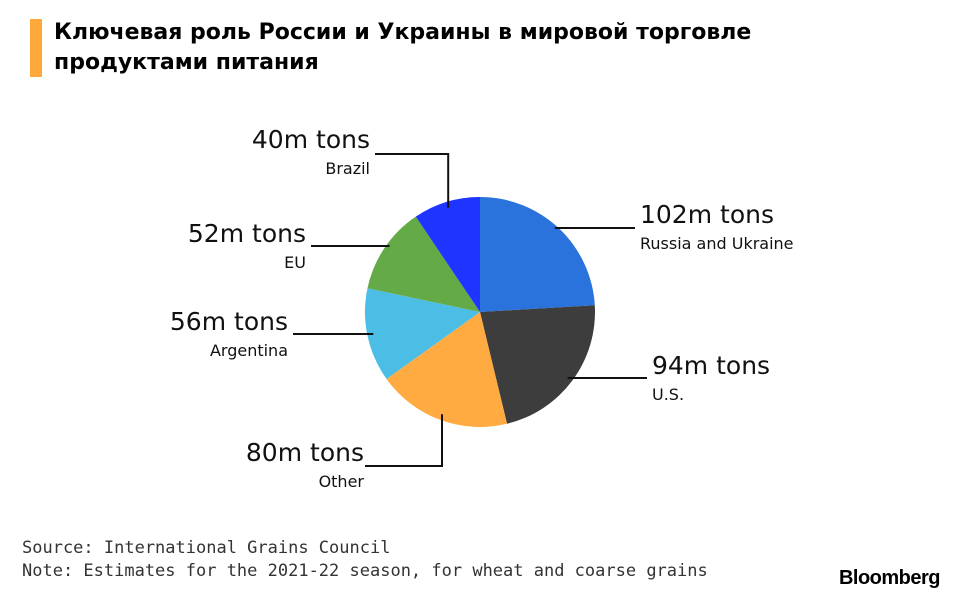 This screenshot has height=599, width=960. What do you see at coordinates (206, 548) in the screenshot?
I see `source-note: Source: International Grains Council` at bounding box center [206, 548].